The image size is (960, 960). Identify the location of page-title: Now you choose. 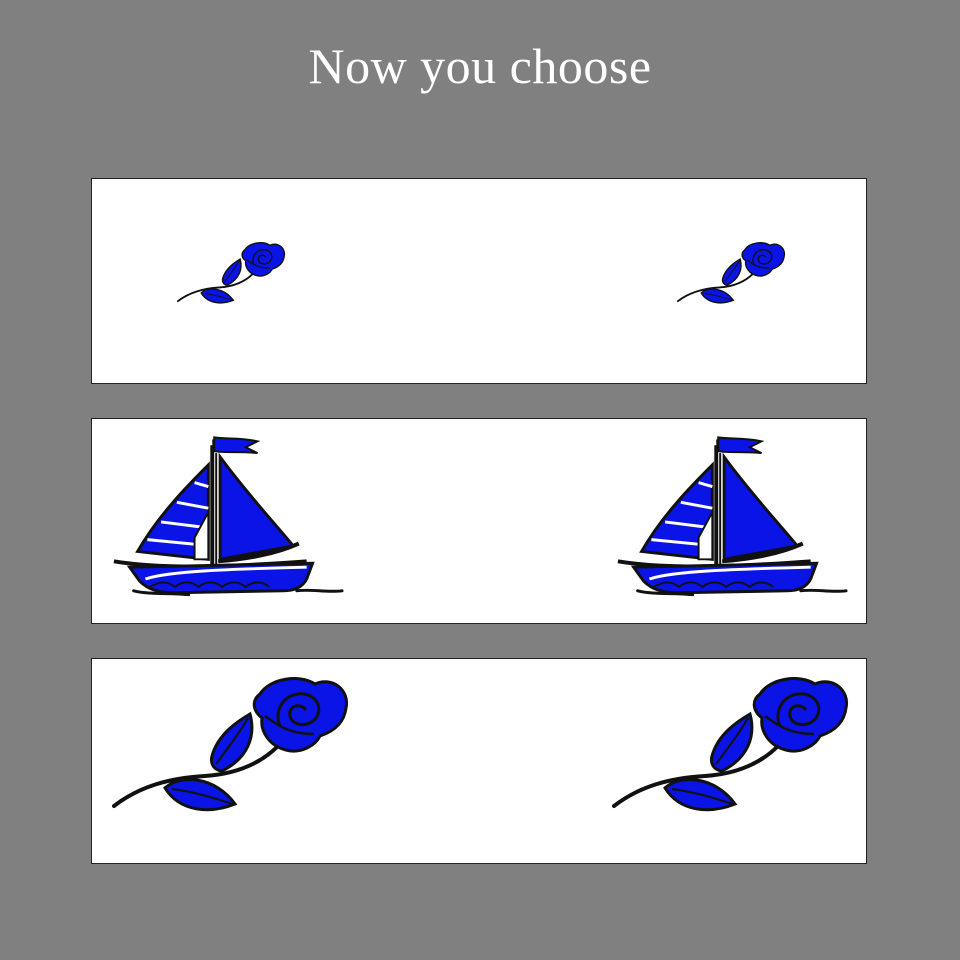
(480, 66).